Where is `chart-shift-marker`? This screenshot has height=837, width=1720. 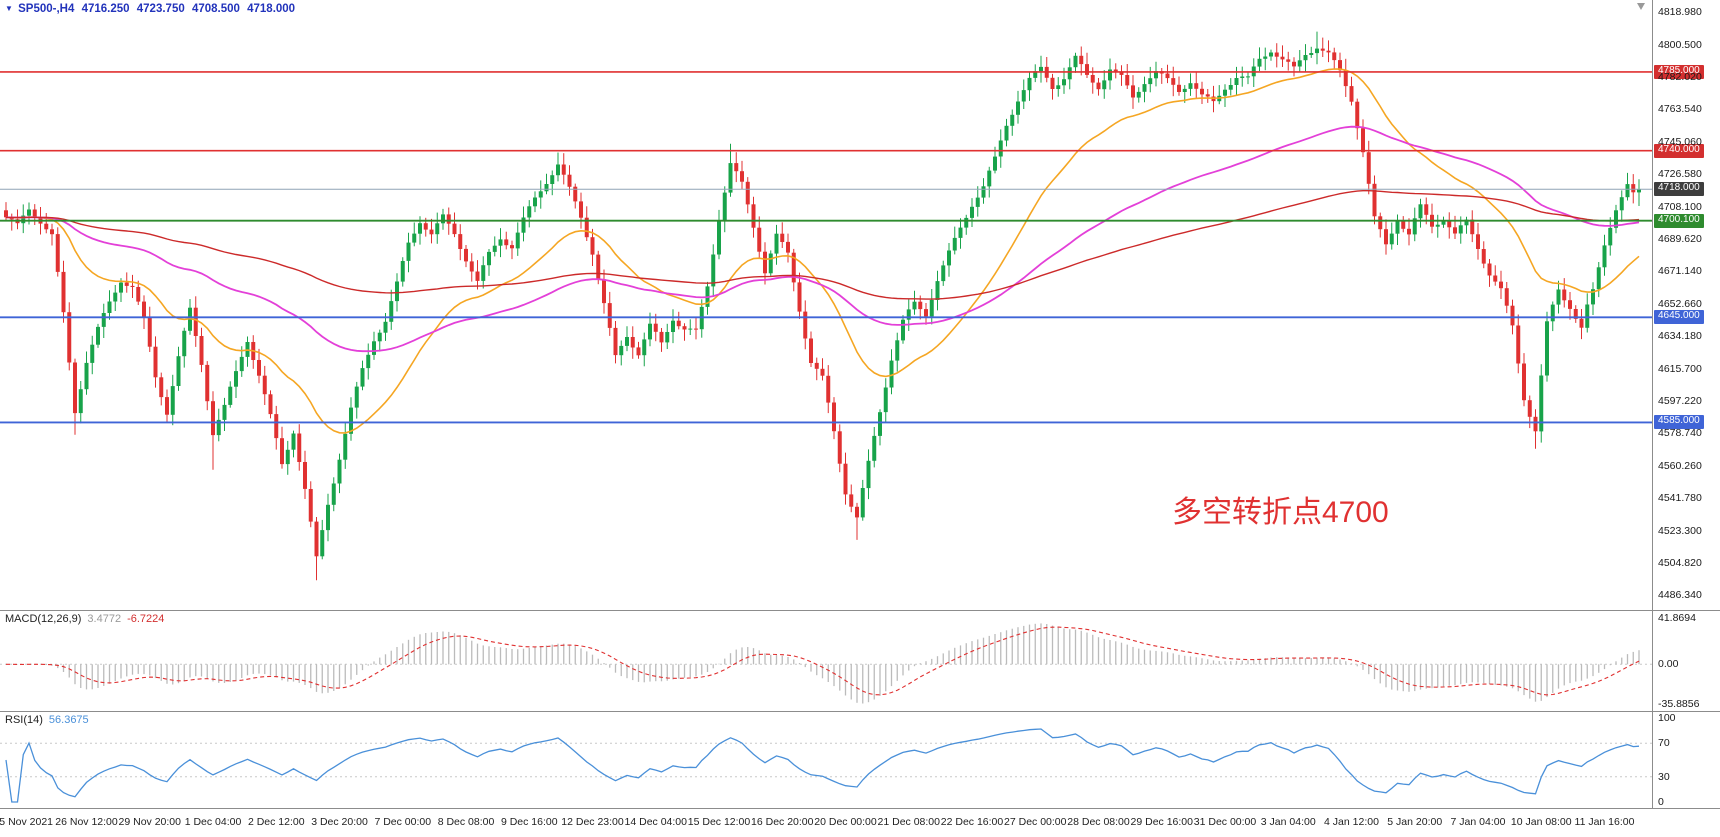
chart-shift-marker is located at coordinates (1641, 6).